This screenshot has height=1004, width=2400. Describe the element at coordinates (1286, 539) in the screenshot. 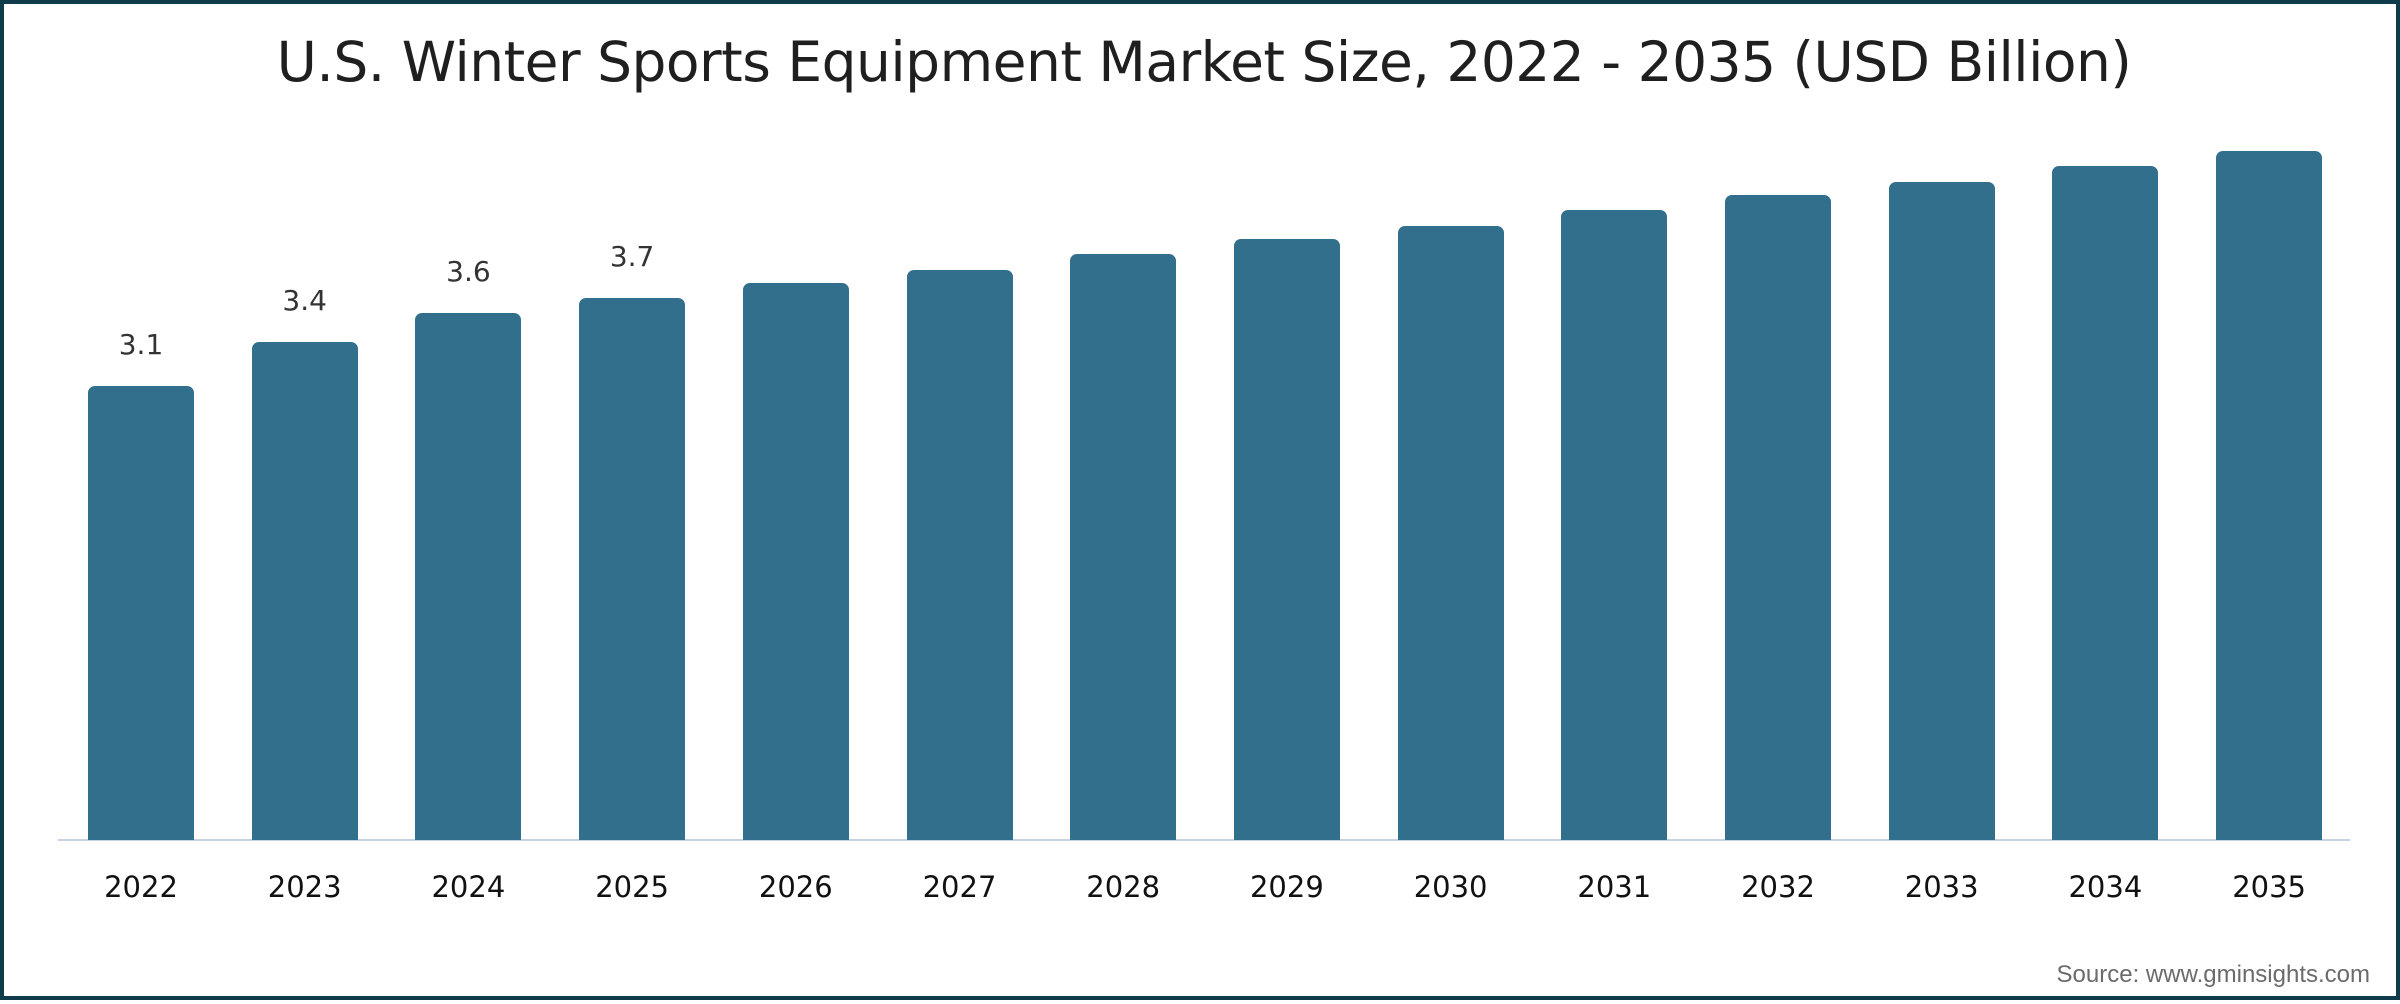

I see `bar-2029` at that location.